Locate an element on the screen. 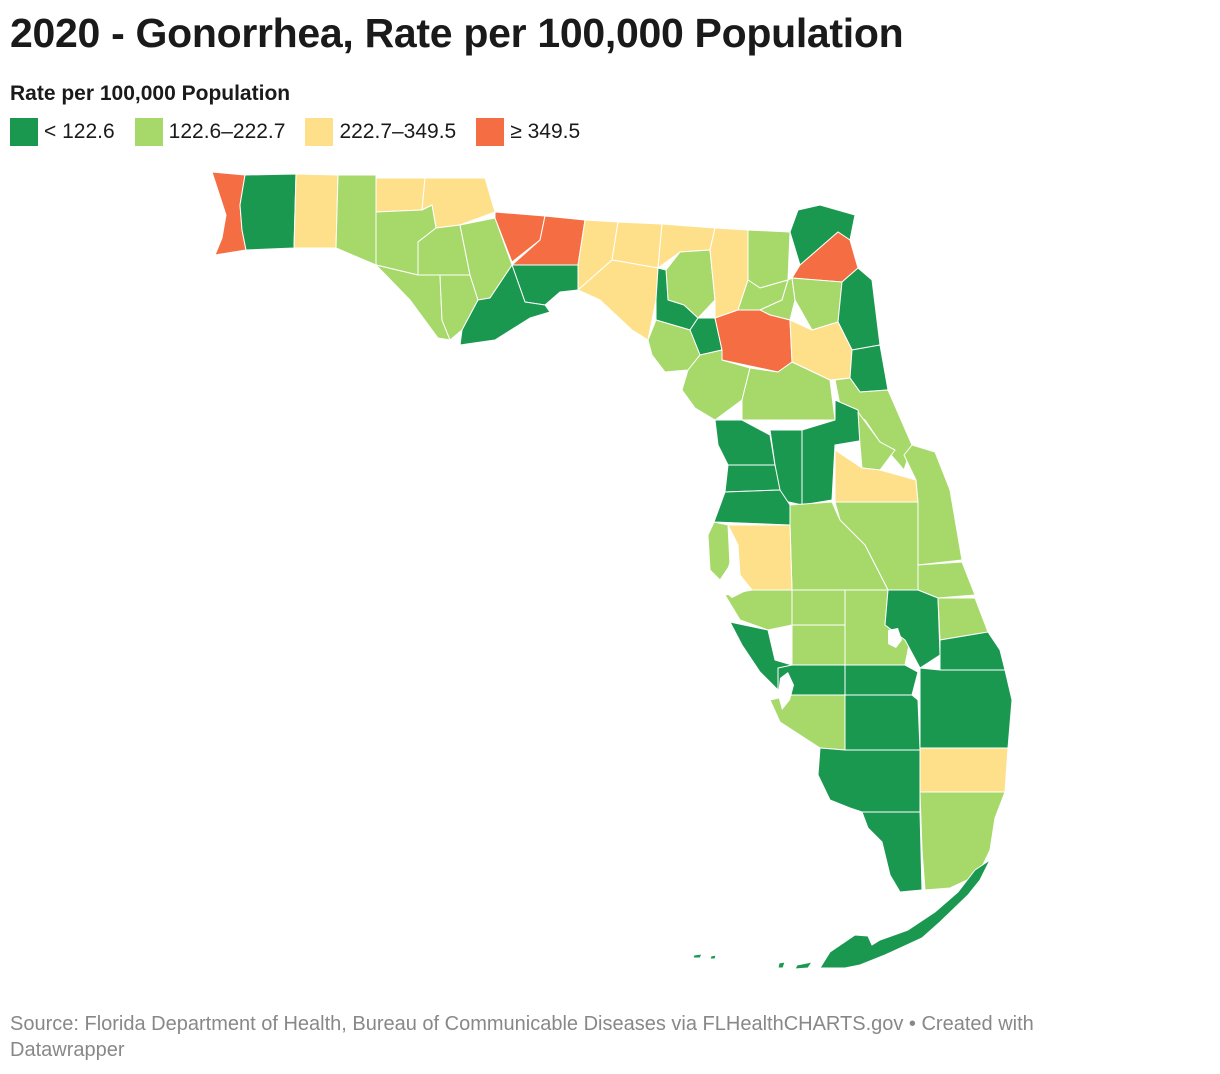 This screenshot has height=1074, width=1220. legend-swatch-mid-low is located at coordinates (148, 132).